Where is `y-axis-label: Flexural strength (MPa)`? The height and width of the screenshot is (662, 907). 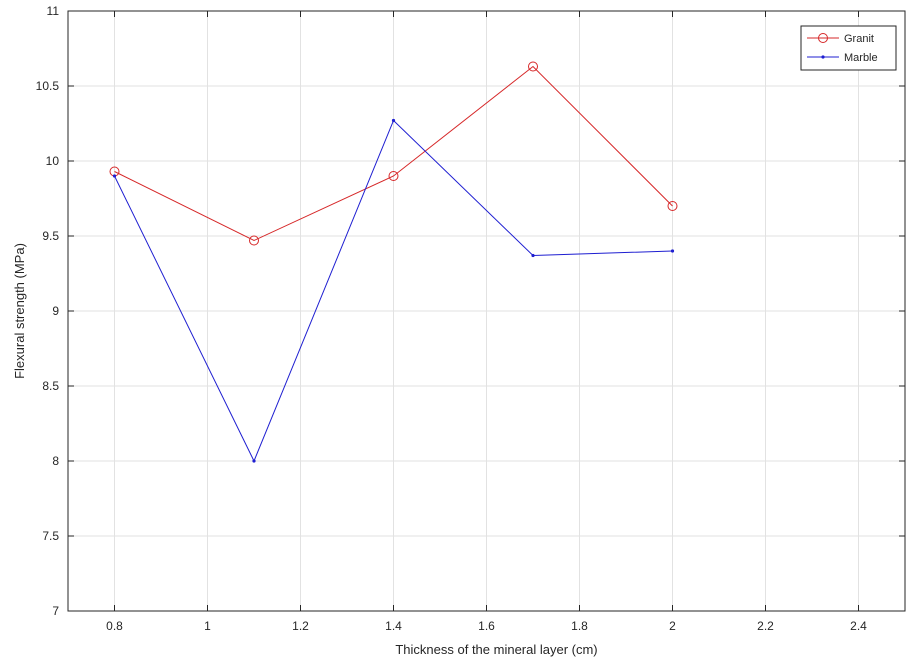
y-axis-label: Flexural strength (MPa) is located at coordinates (19, 311).